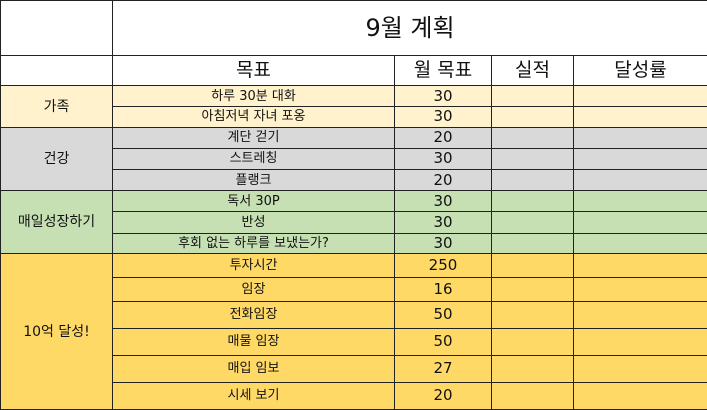 The width and height of the screenshot is (707, 410). Describe the element at coordinates (56, 28) in the screenshot. I see `corner-cell` at that location.